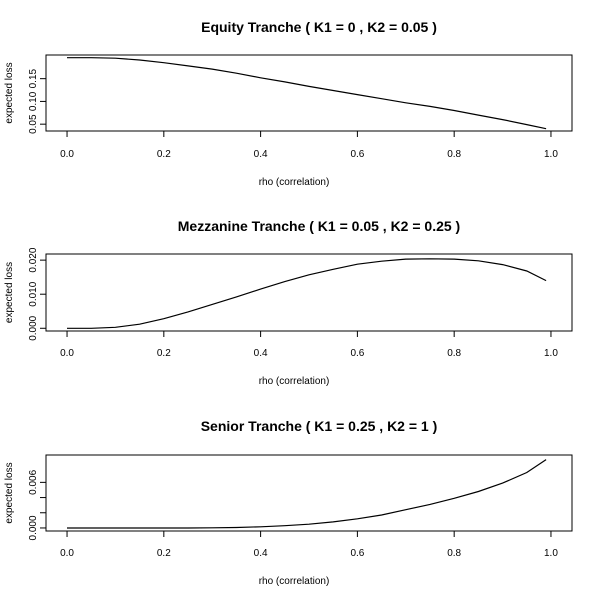 This screenshot has width=600, height=600. What do you see at coordinates (9, 92) in the screenshot?
I see `equity-y-axis-label: expected loss` at bounding box center [9, 92].